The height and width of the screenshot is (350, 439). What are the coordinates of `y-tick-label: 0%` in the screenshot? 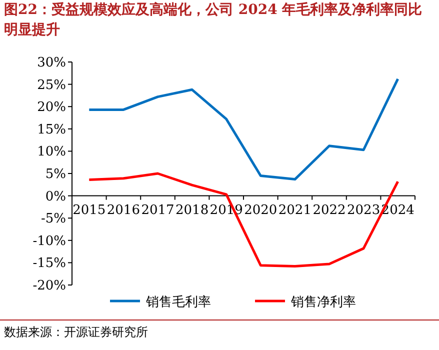 It's located at (55, 196).